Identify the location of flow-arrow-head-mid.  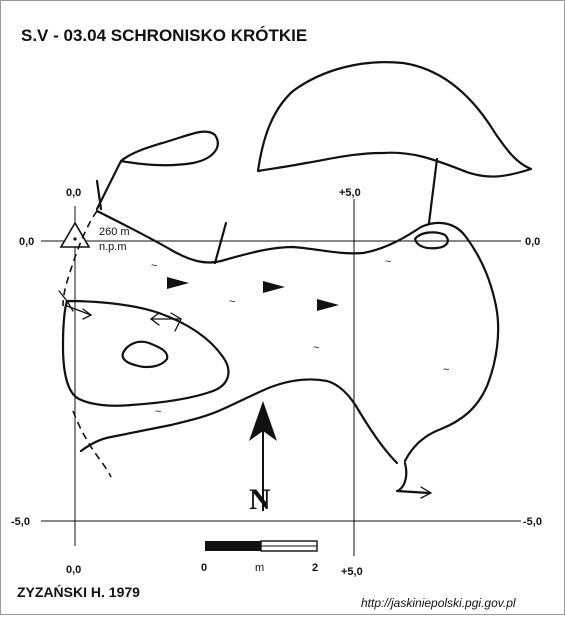
(154, 319).